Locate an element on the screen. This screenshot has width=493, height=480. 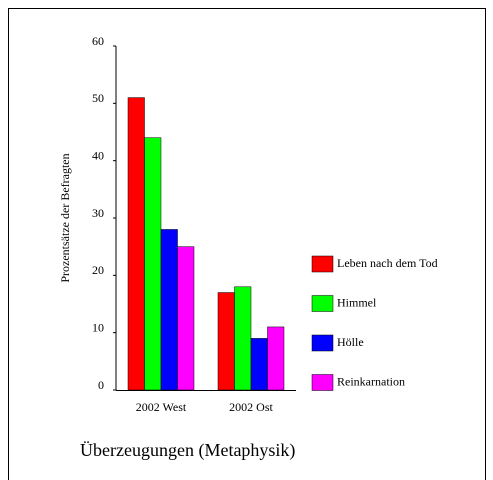
legend-label: Leben nach dem Tod is located at coordinates (387, 263).